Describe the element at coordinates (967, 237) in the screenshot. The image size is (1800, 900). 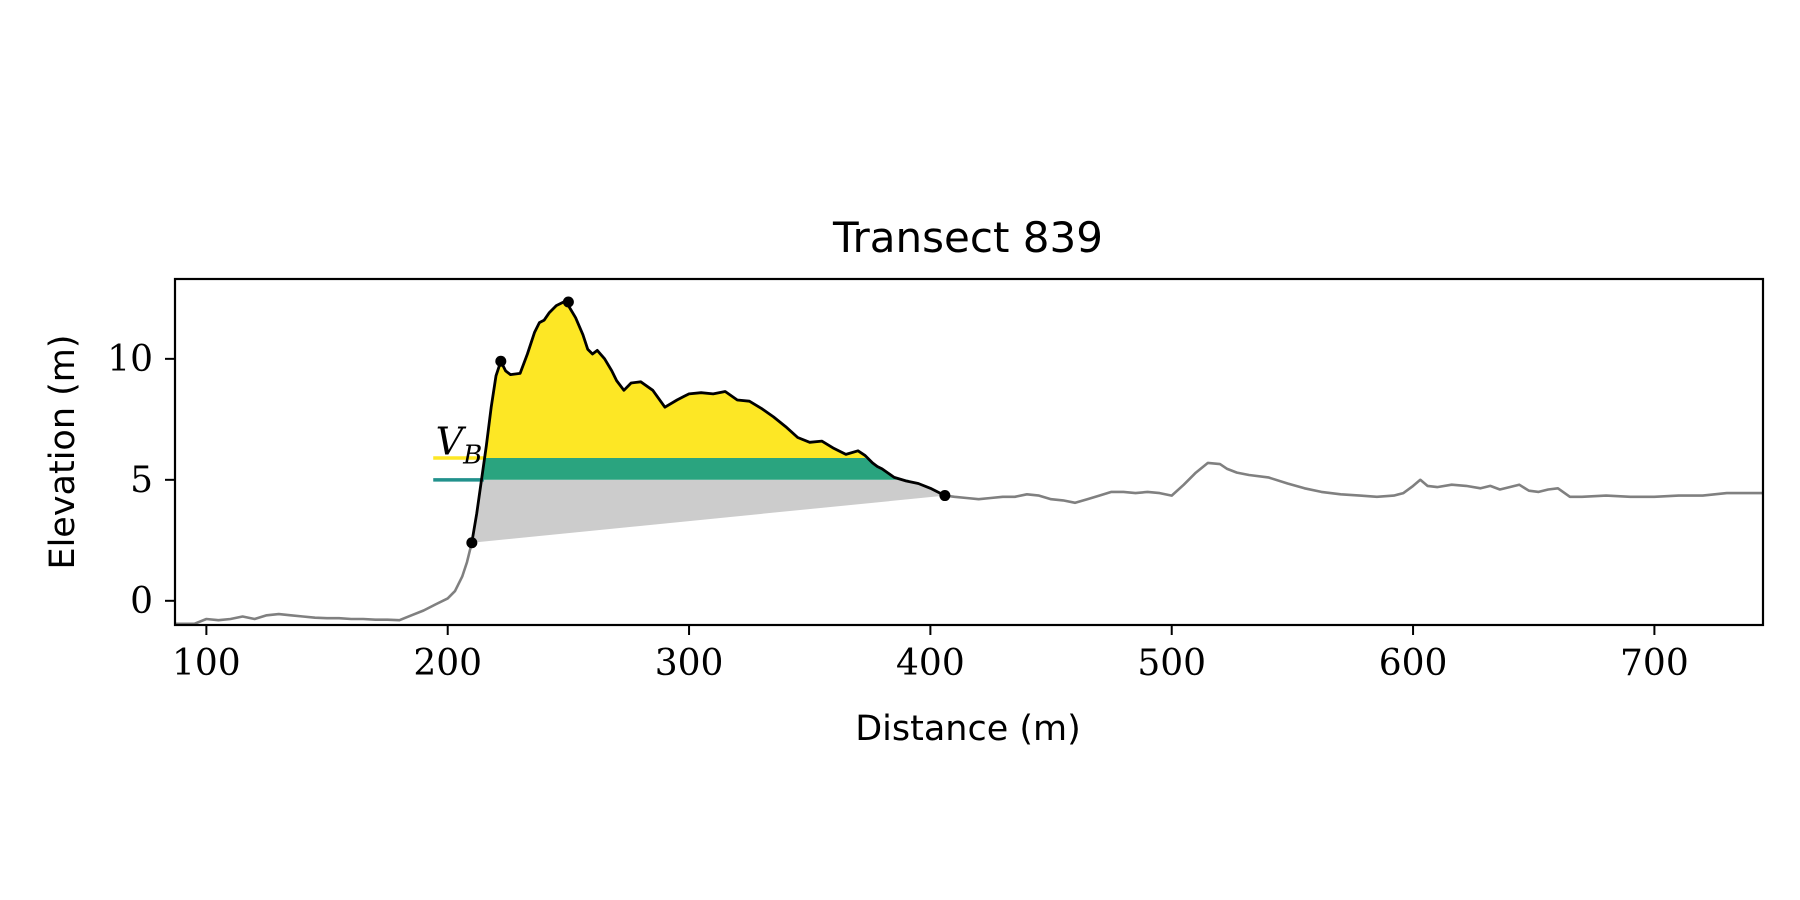
I see `chart-title: Transect 839` at that location.